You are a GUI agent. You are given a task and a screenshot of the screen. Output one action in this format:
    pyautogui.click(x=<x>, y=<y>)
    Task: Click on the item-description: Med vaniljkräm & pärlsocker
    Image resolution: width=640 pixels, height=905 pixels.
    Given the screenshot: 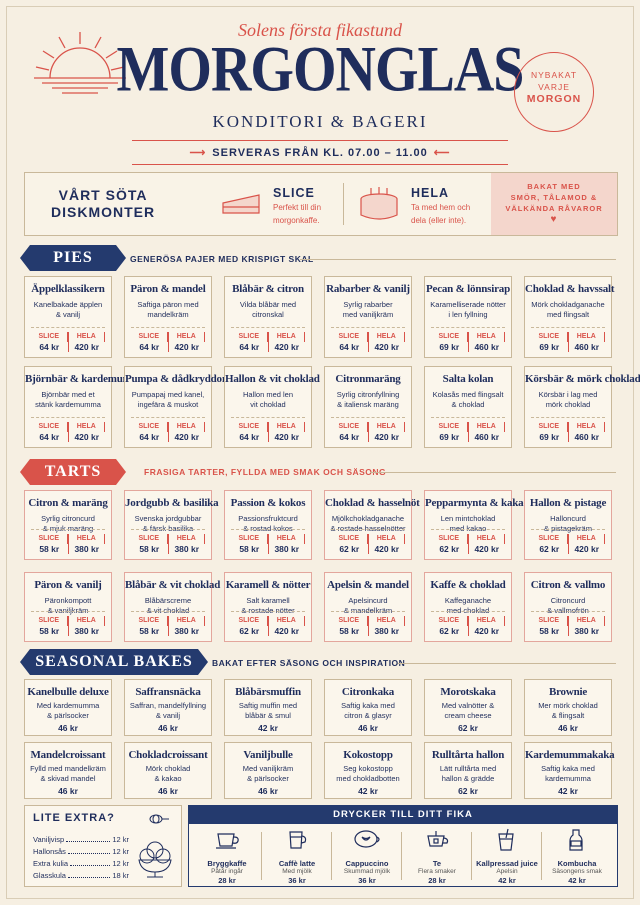 What is the action you would take?
    pyautogui.click(x=268, y=773)
    